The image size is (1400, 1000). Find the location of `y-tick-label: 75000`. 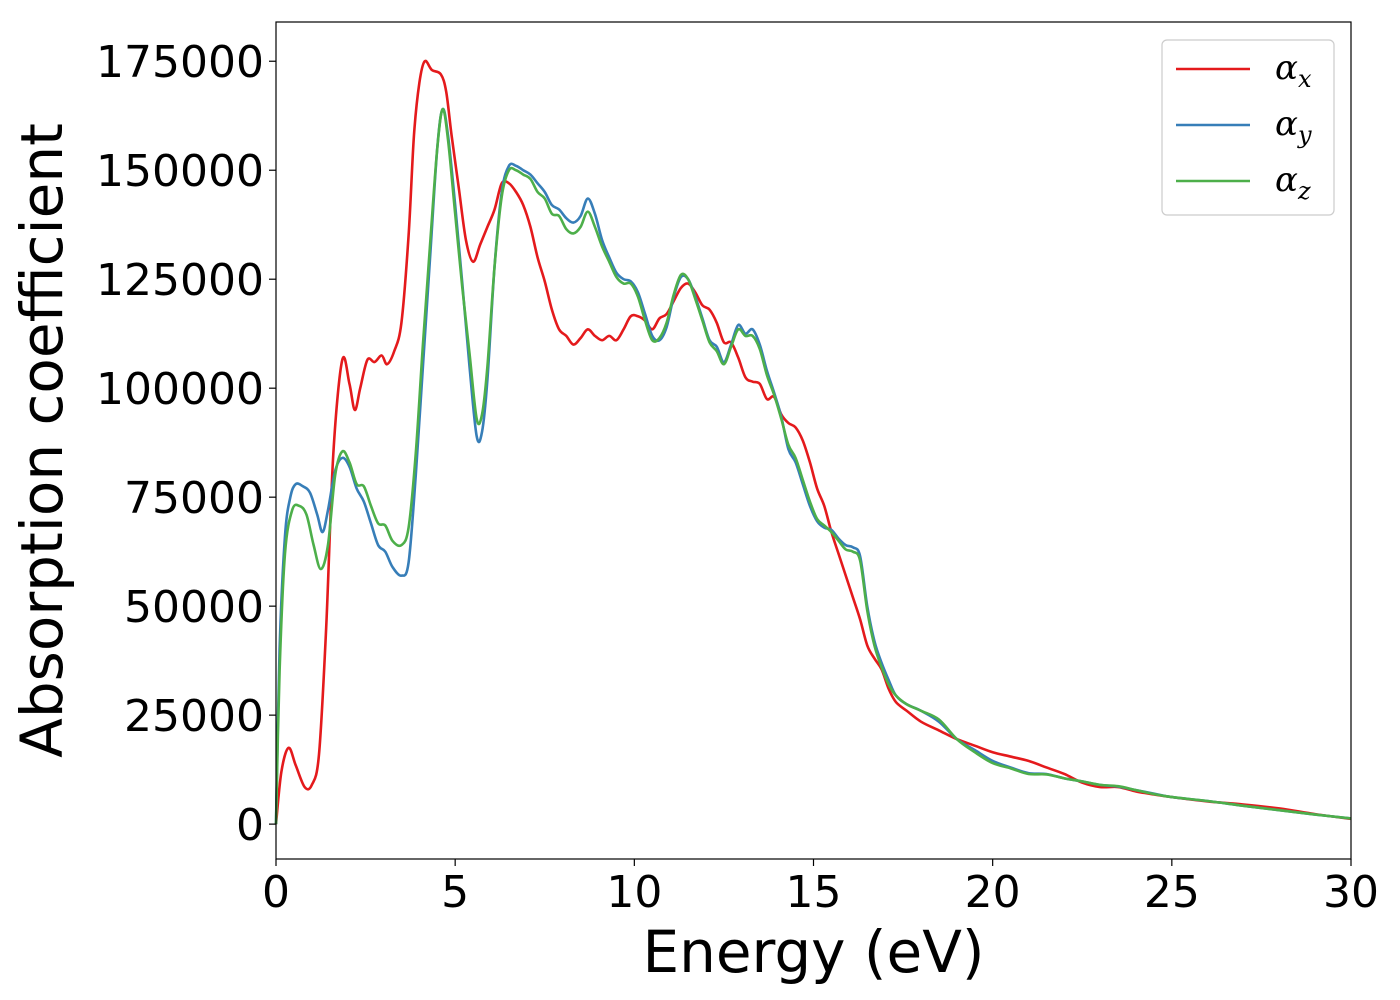

y-tick-label: 75000 is located at coordinates (194, 498).